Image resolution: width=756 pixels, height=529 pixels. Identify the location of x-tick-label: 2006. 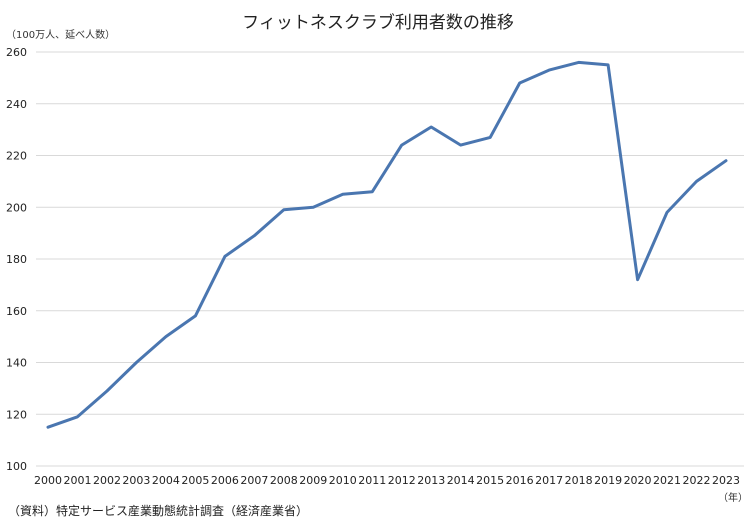
(225, 480).